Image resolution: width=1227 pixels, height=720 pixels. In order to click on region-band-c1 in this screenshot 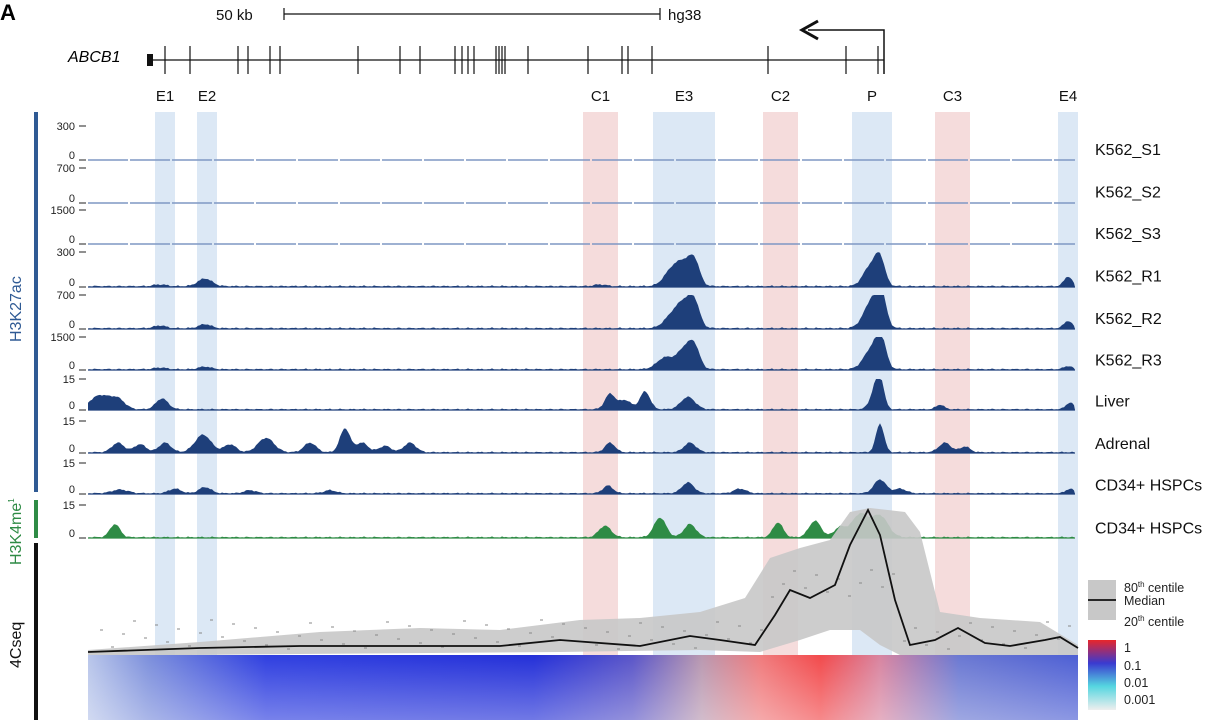, I will do `click(600, 416)`.